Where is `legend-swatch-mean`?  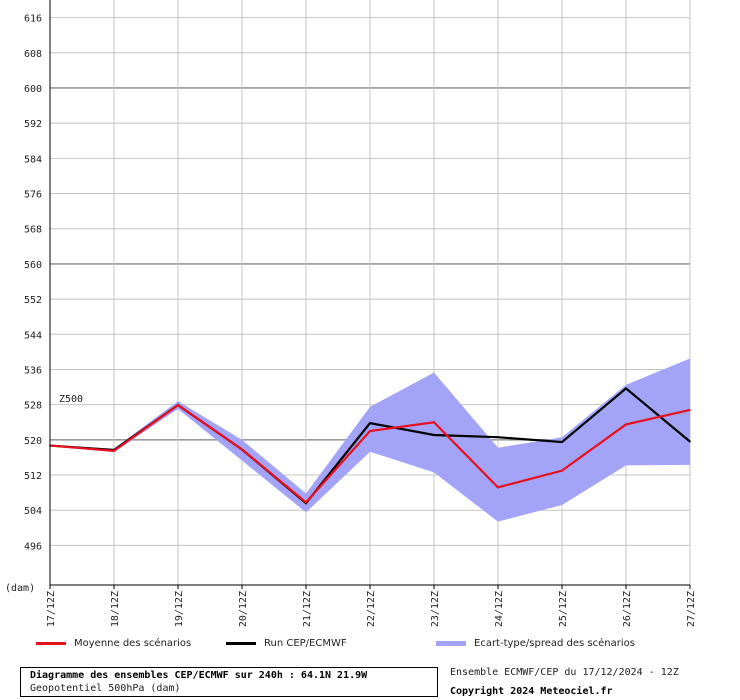
legend-swatch-mean is located at coordinates (51, 643).